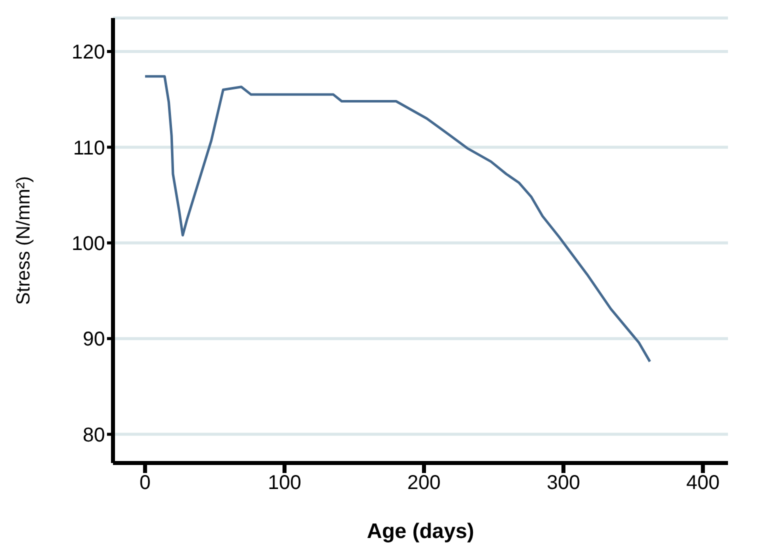 This screenshot has width=765, height=556. Describe the element at coordinates (93, 339) in the screenshot. I see `y-tick-label: 90` at that location.